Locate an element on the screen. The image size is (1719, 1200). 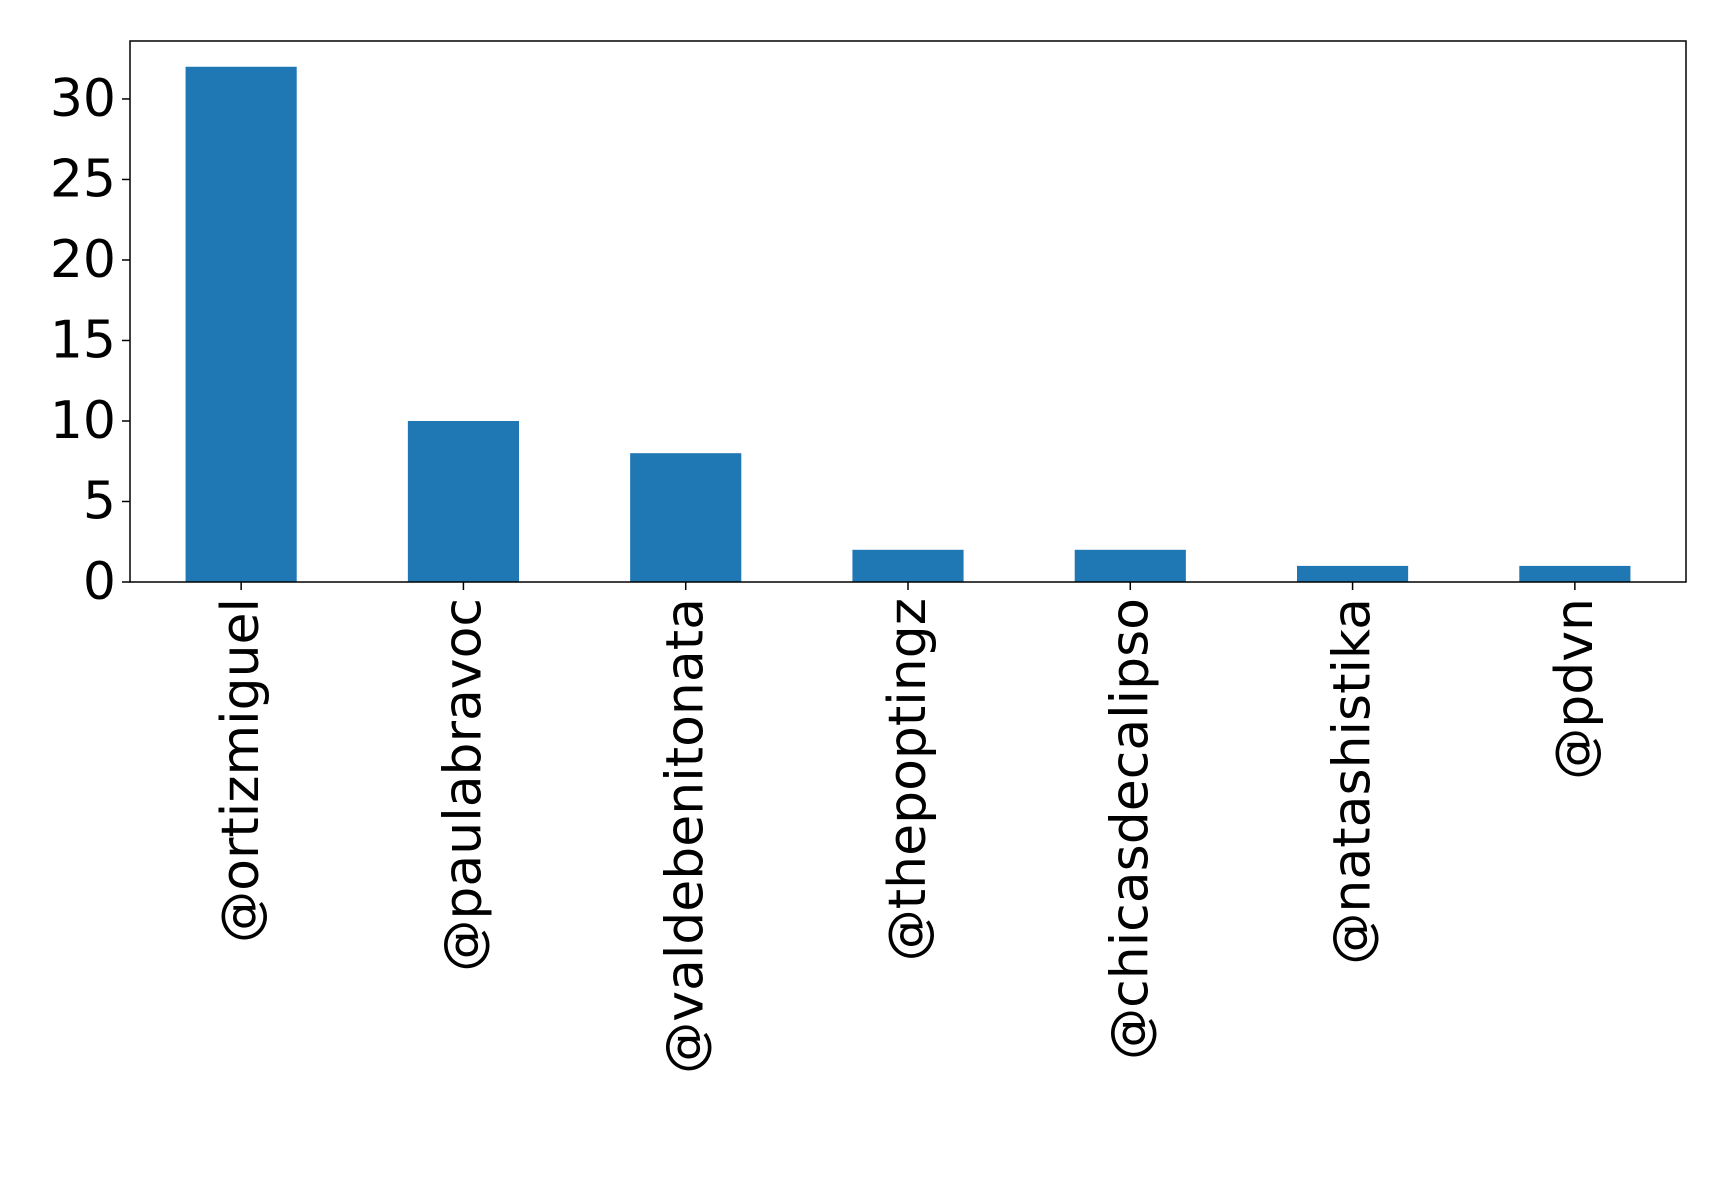
y-tick-label: 5 is located at coordinates (99, 501).